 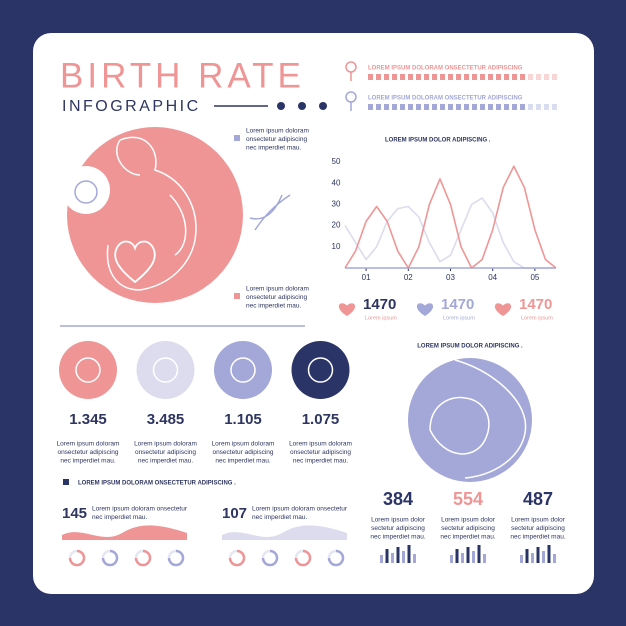 I want to click on chart-title: LOREM IPSUM DOLOR ADIPISCING ., so click(x=438, y=141).